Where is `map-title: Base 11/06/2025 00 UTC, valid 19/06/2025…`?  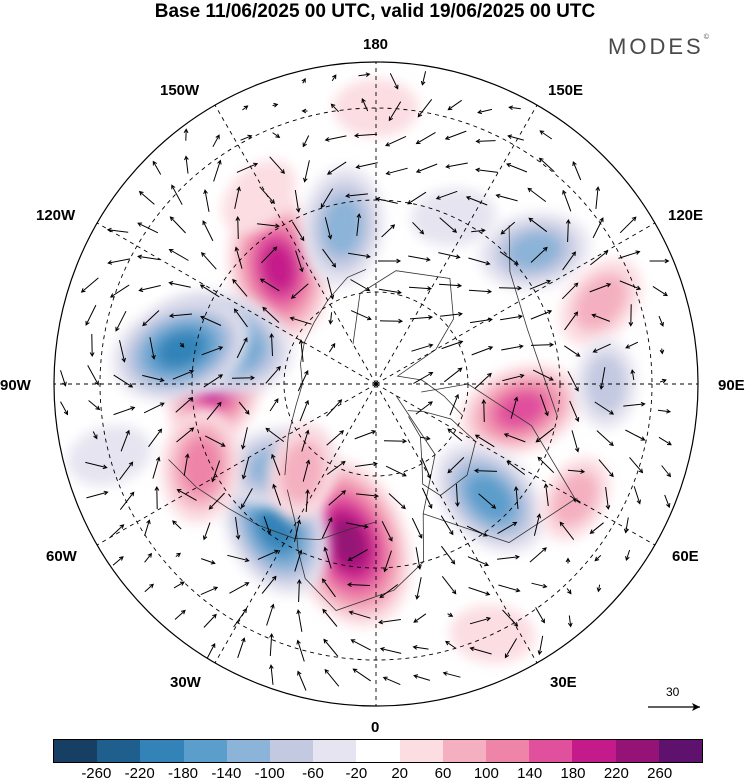 map-title: Base 11/06/2025 00 UTC, valid 19/06/2025… is located at coordinates (375, 11).